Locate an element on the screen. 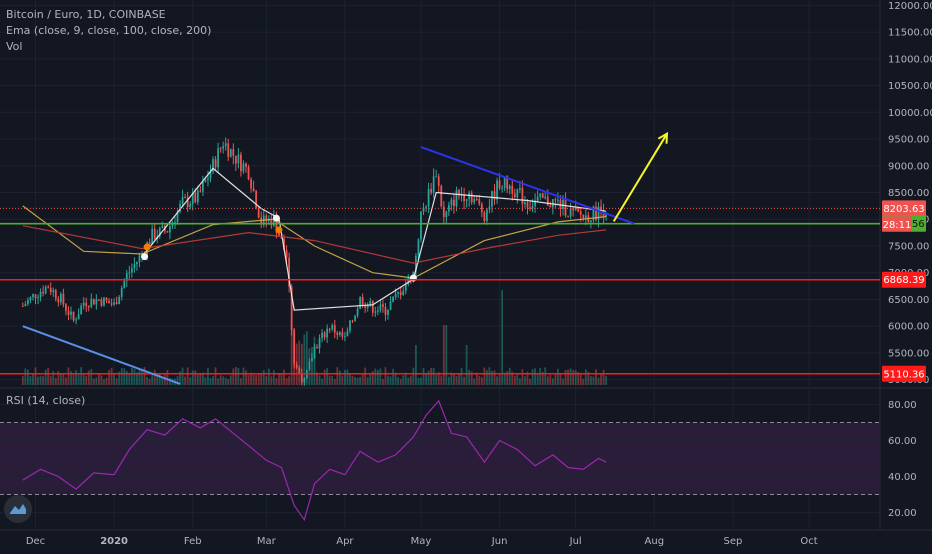  ema-cross-marker is located at coordinates (276, 218).